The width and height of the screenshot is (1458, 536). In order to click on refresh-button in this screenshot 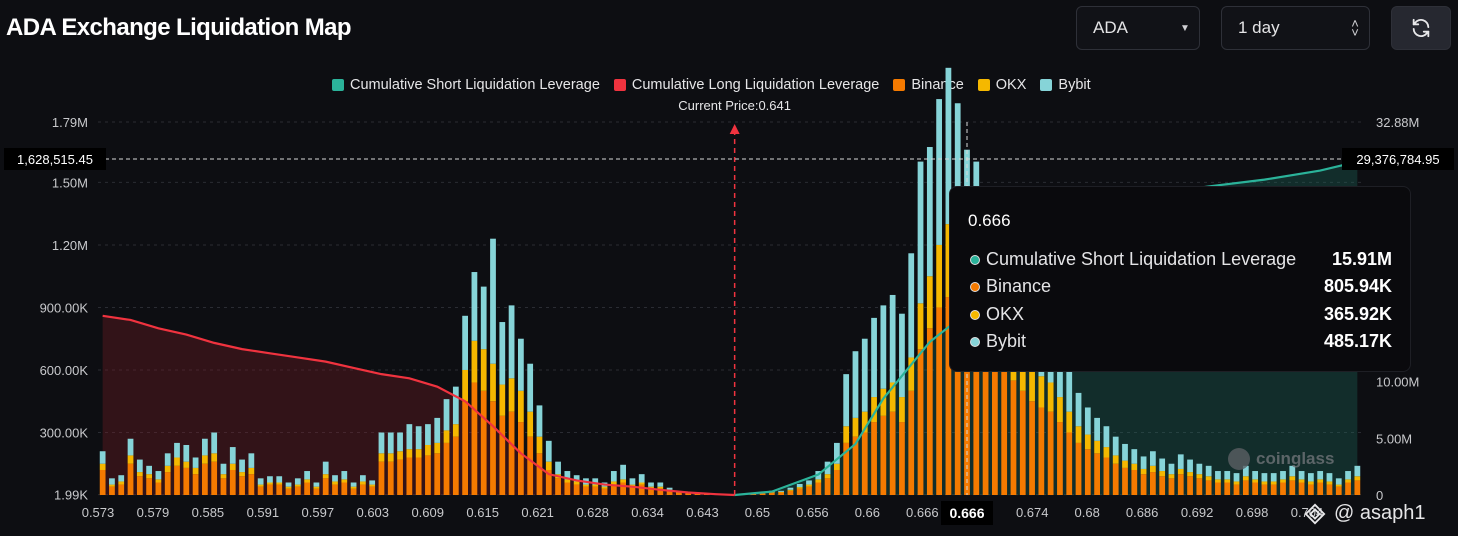, I will do `click(1421, 28)`.